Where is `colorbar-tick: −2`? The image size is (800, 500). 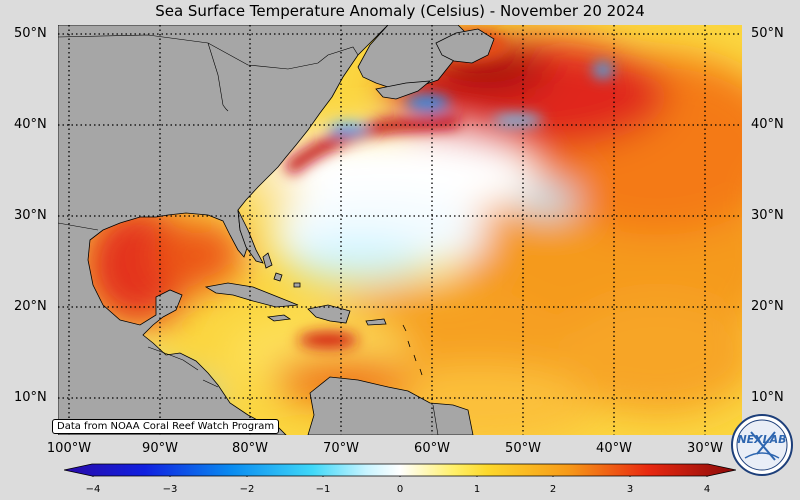
colorbar-tick: −2 is located at coordinates (247, 489).